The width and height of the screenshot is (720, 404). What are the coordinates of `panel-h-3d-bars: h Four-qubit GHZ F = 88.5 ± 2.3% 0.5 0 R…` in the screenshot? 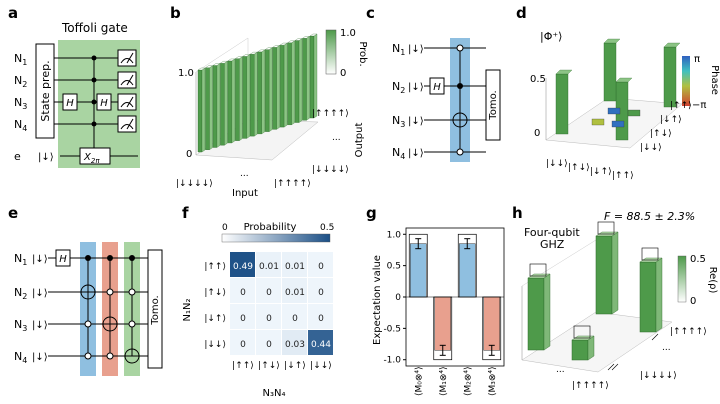 It's located at (615, 297).